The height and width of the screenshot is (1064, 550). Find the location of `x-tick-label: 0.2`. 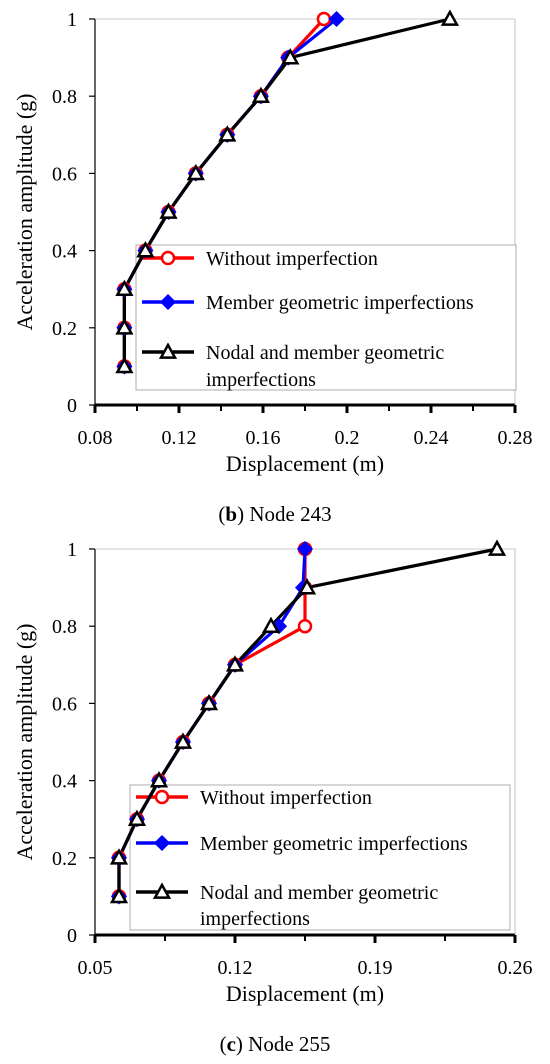

x-tick-label: 0.2 is located at coordinates (347, 438).